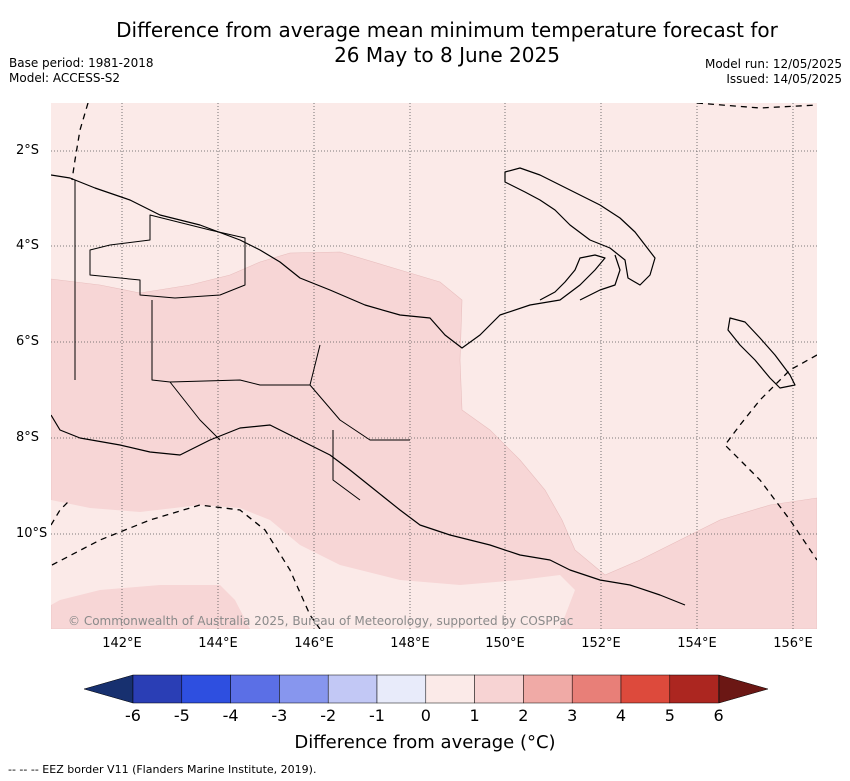 Image resolution: width=850 pixels, height=781 pixels. I want to click on lat-tick-label: 4°S, so click(28, 245).